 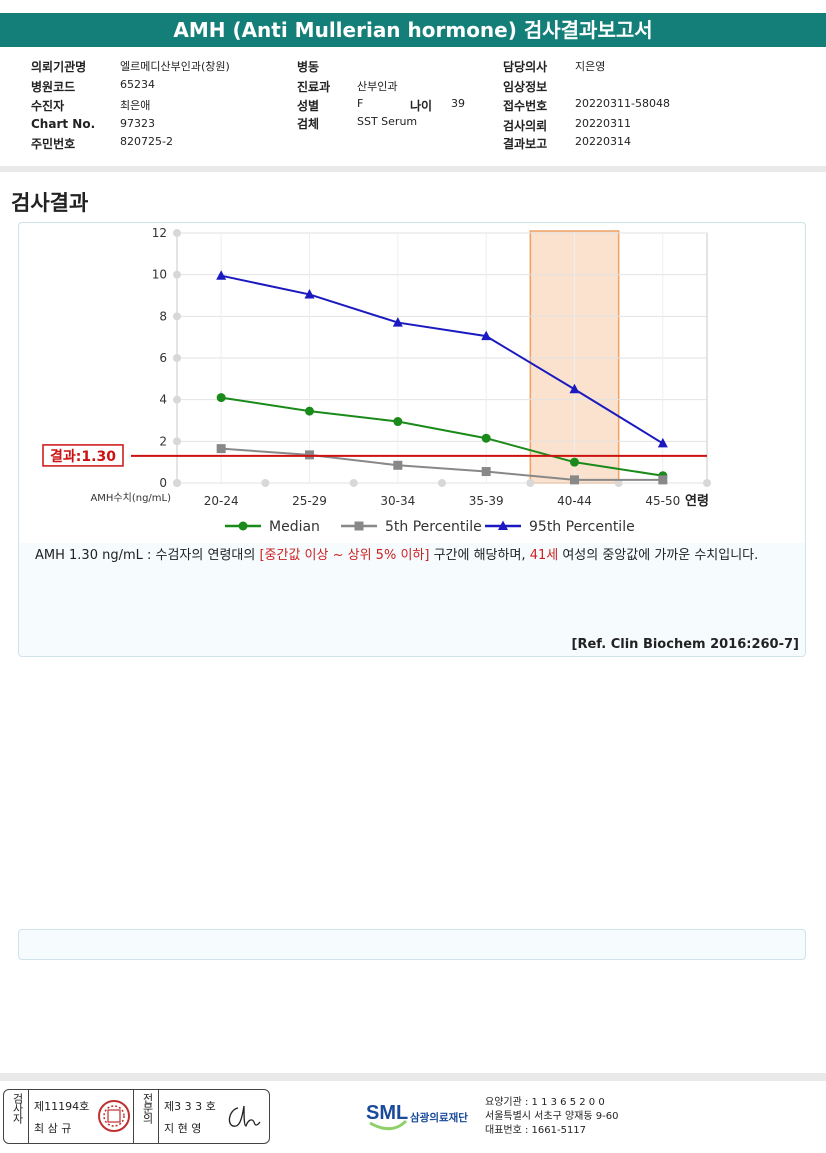 I want to click on x-axis-label: 연령, so click(x=697, y=501).